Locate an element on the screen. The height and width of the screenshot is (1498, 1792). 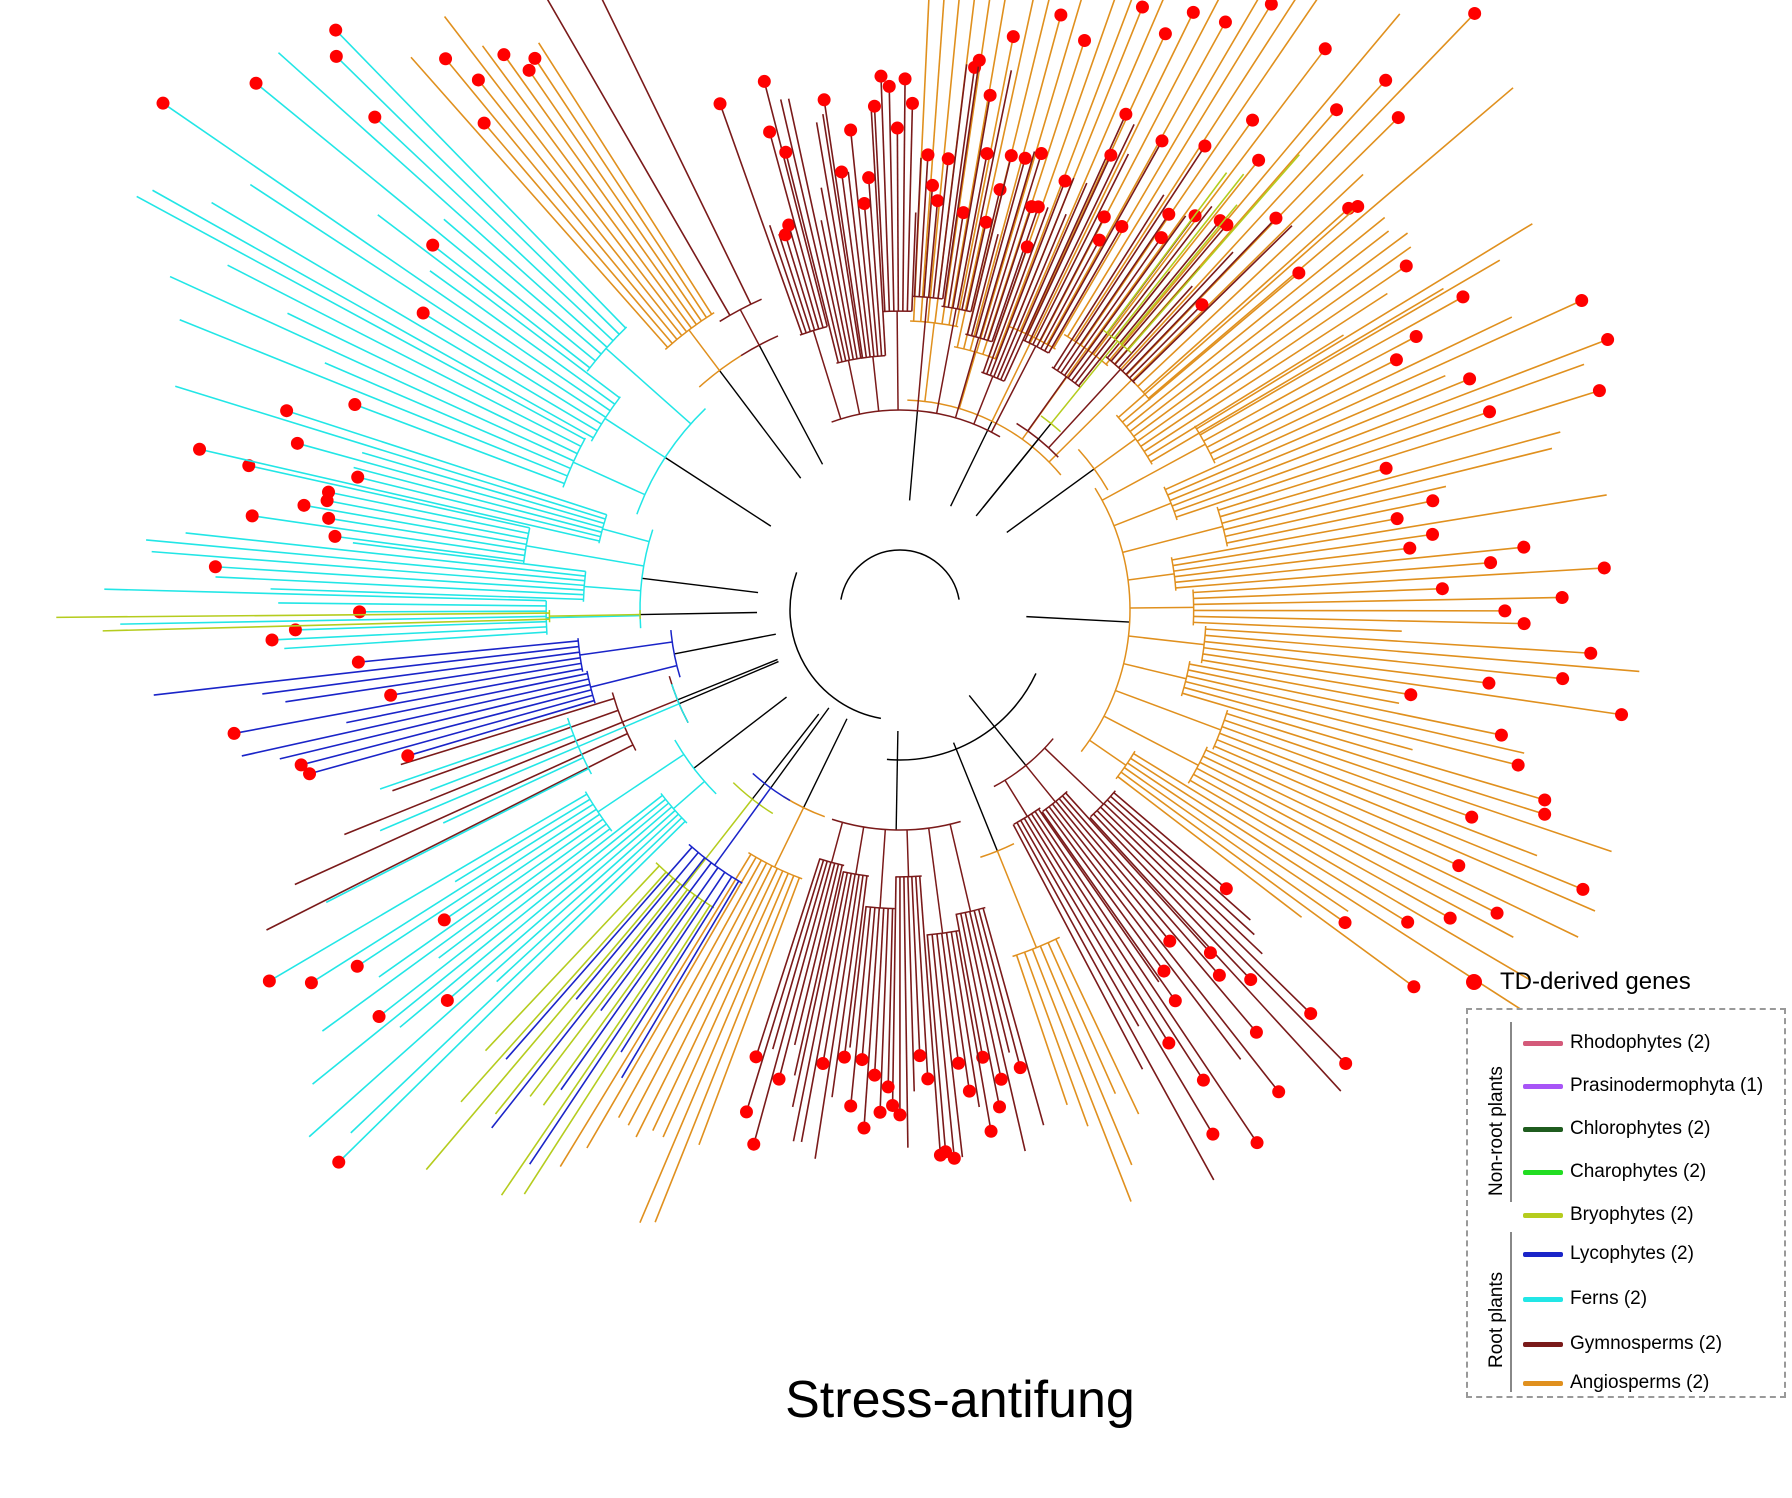
legend-item-angiosperms: Angiosperms (2) is located at coordinates (1616, 1383).